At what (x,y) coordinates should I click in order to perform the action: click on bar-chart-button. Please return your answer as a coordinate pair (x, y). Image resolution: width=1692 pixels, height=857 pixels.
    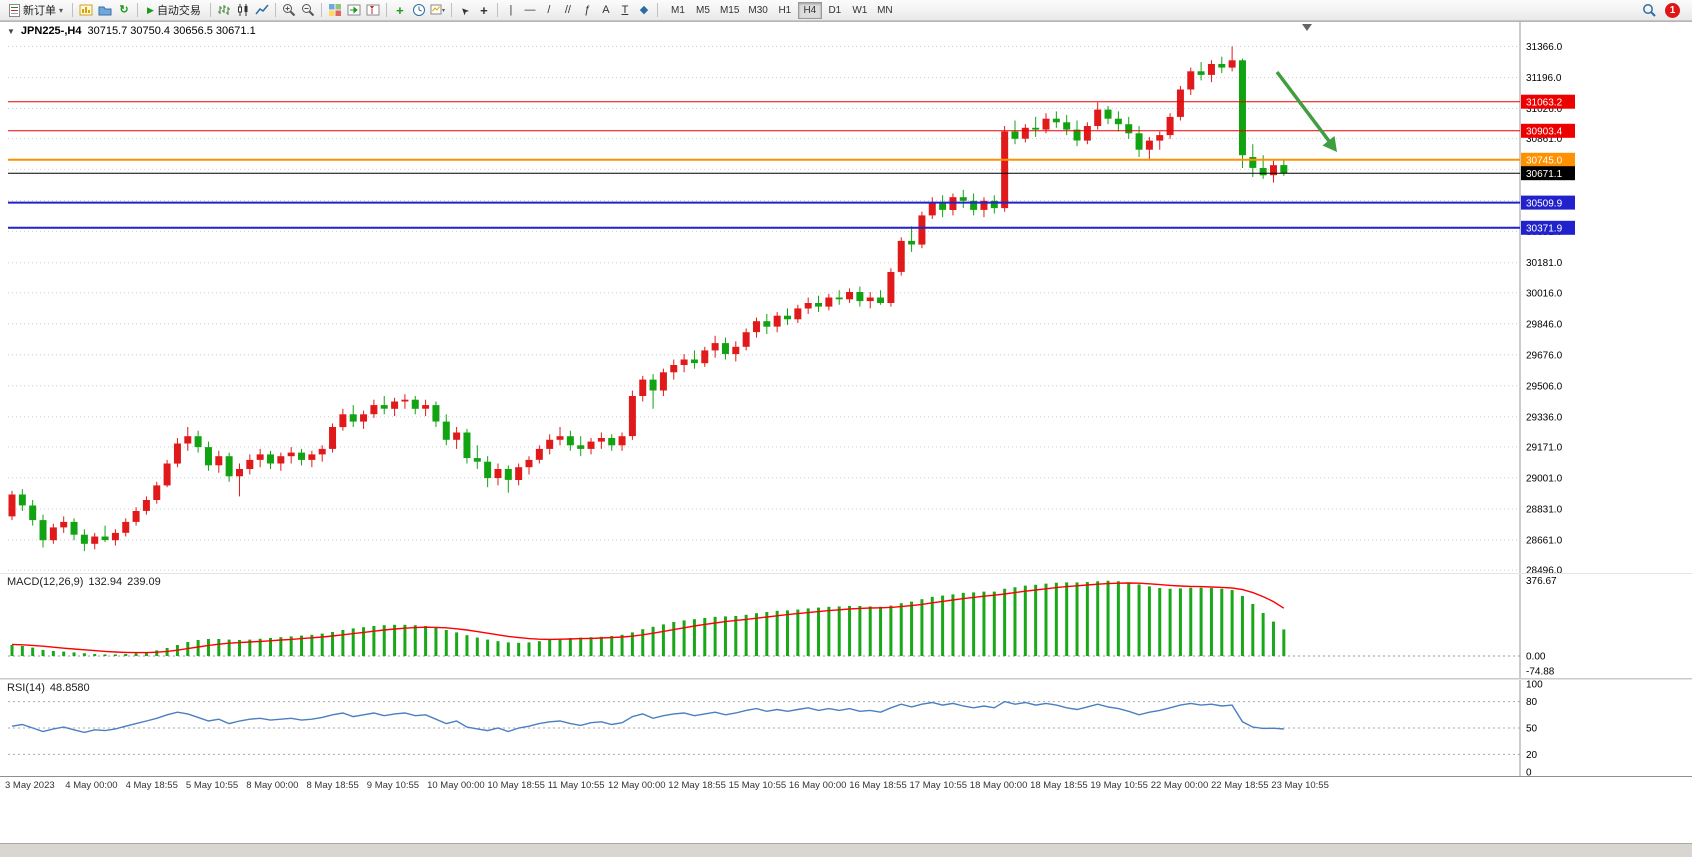
    Looking at the image, I should click on (224, 10).